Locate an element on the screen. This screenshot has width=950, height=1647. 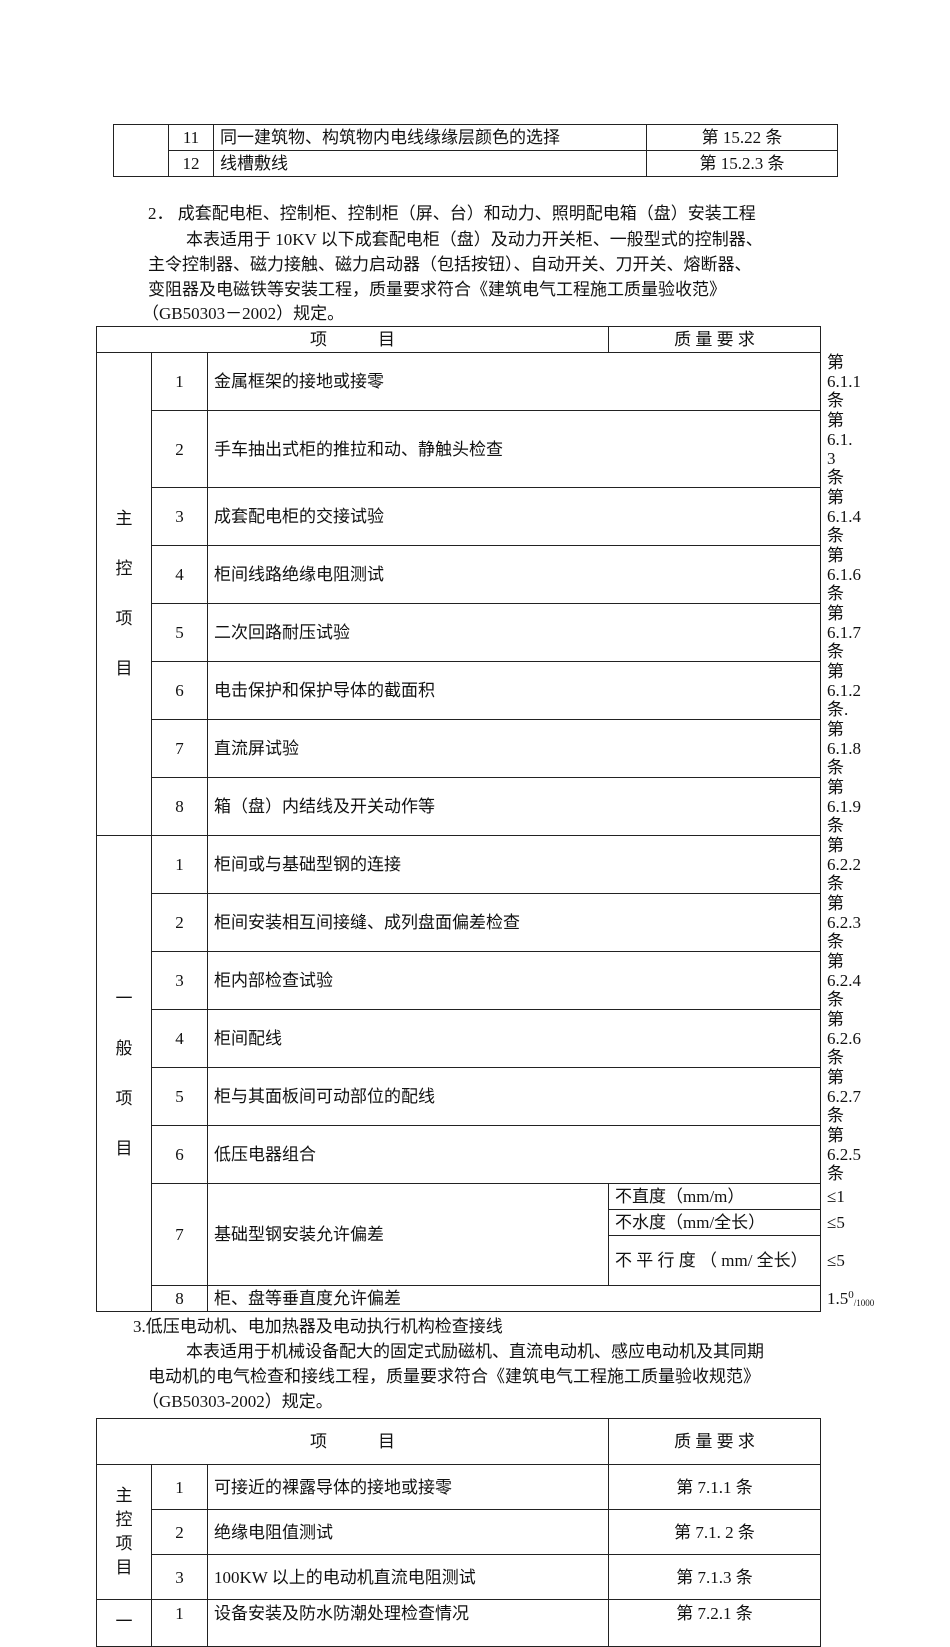
row-item: 柜间或与基础型钢的连接 is located at coordinates (514, 864).